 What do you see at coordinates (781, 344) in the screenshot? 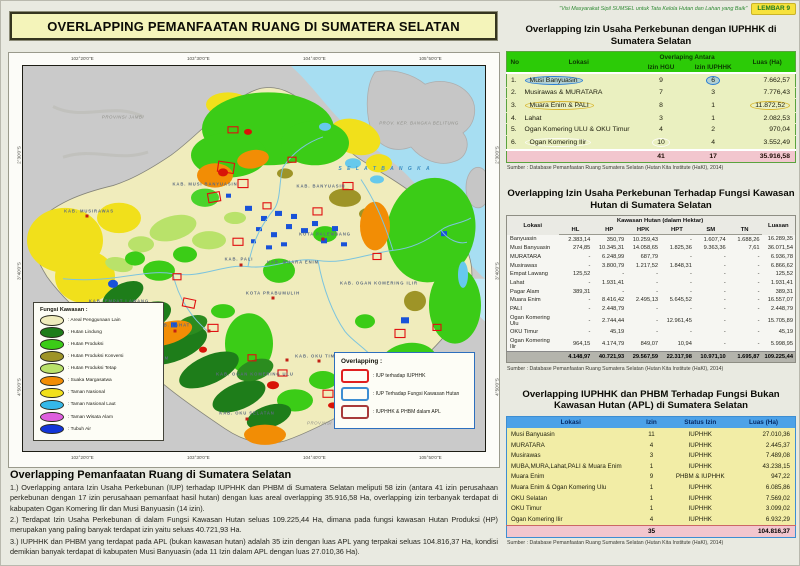
I see `table-cell: 5.998,95` at bounding box center [781, 344].